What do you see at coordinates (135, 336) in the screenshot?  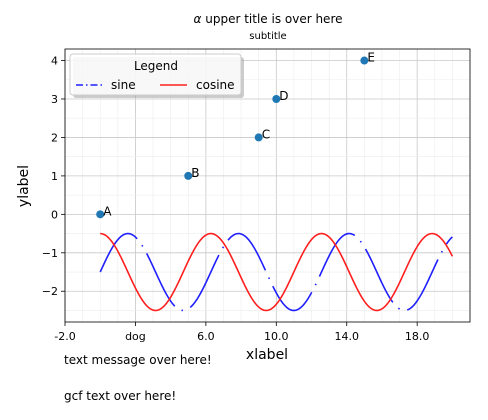 I see `x-tick-label: dog` at bounding box center [135, 336].